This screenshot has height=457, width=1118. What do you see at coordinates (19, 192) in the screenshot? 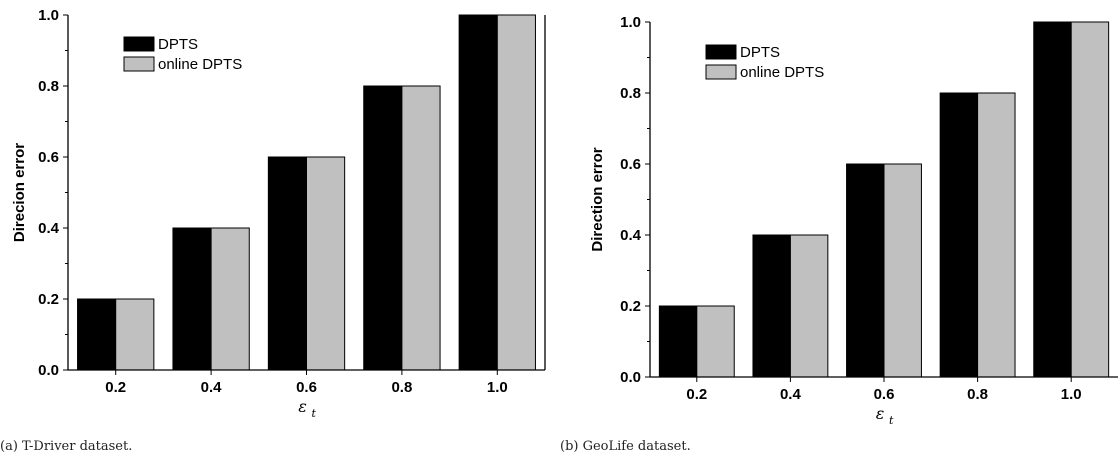
I see `y-axis-title: Direcion error` at bounding box center [19, 192].